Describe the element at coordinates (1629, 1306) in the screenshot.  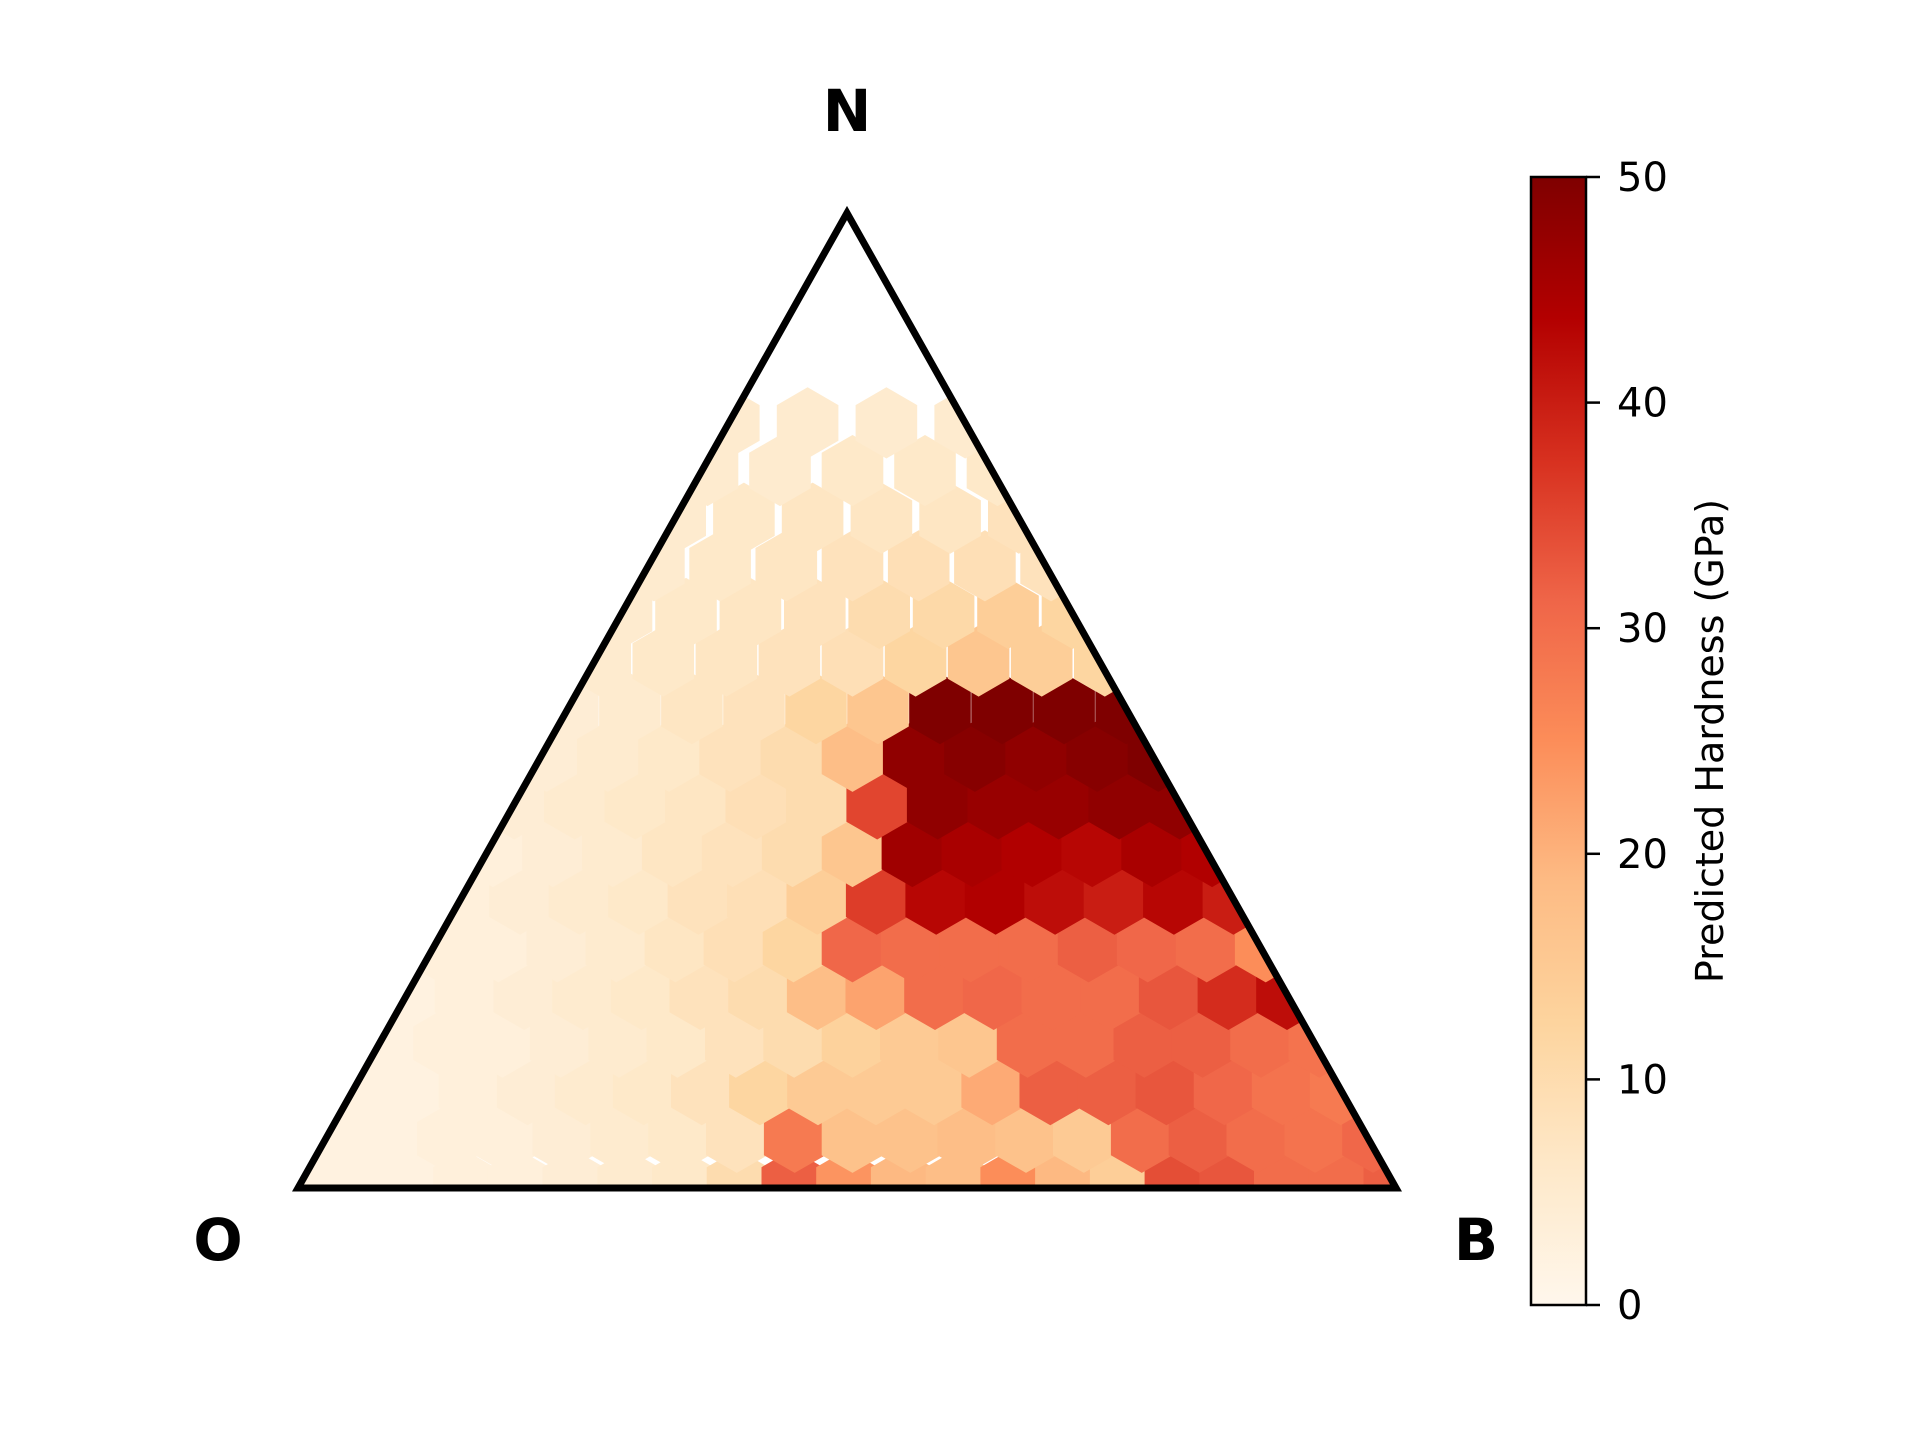
I see `colorbar-tick-label: 0` at that location.